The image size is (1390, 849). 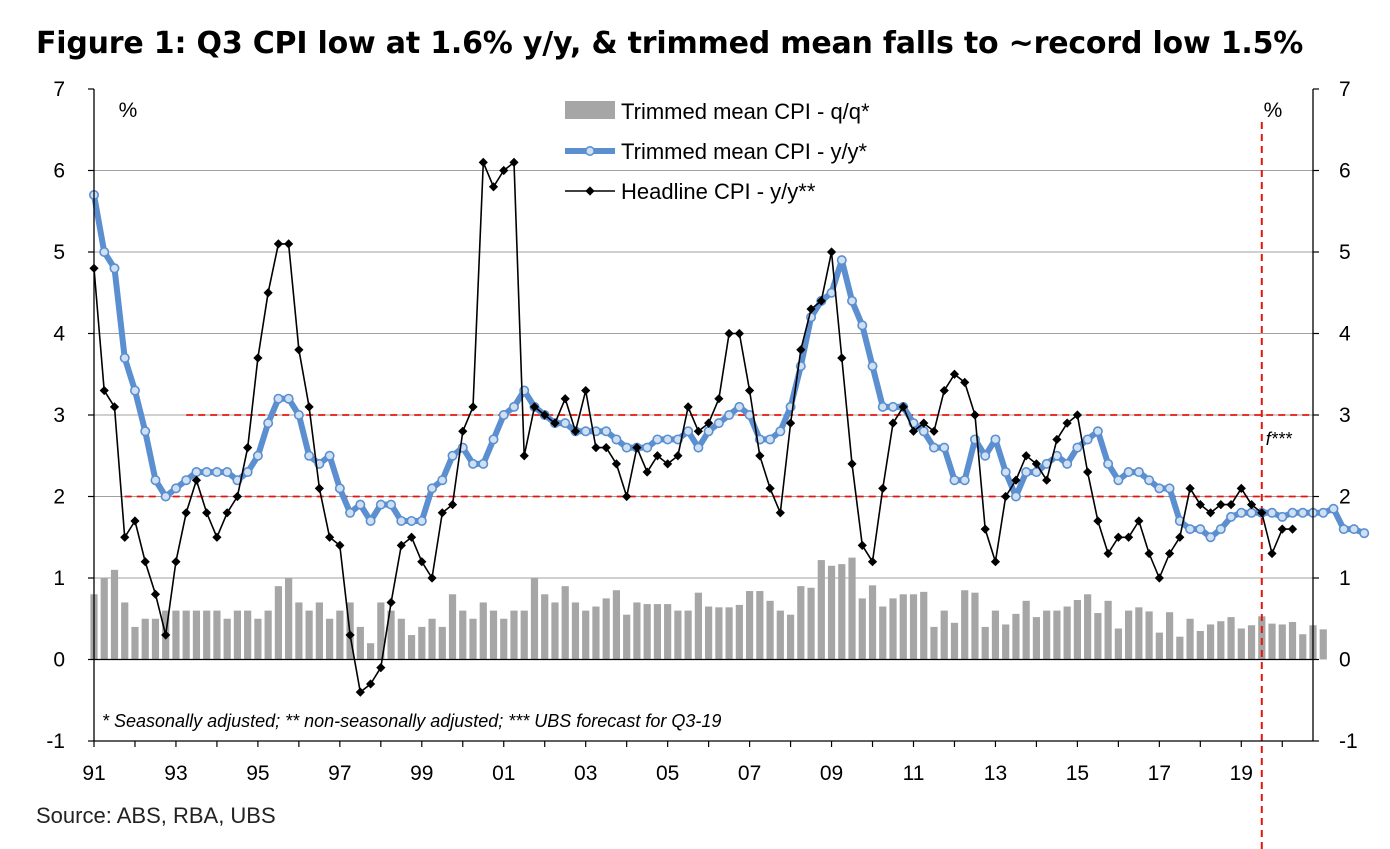 I want to click on y-tick-label-right: 0, so click(x=1345, y=660).